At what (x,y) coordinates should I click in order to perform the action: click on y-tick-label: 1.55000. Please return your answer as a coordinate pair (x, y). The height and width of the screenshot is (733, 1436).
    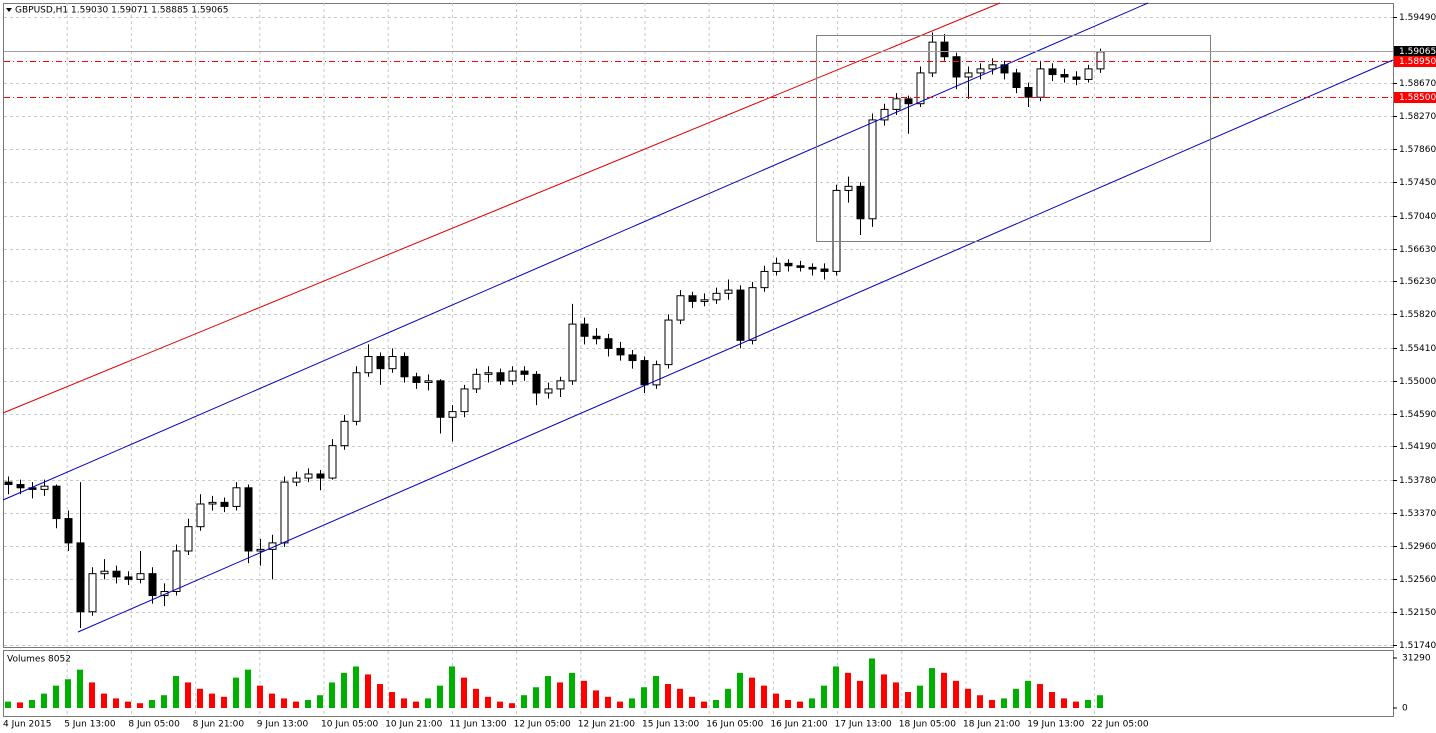
    Looking at the image, I should click on (1417, 382).